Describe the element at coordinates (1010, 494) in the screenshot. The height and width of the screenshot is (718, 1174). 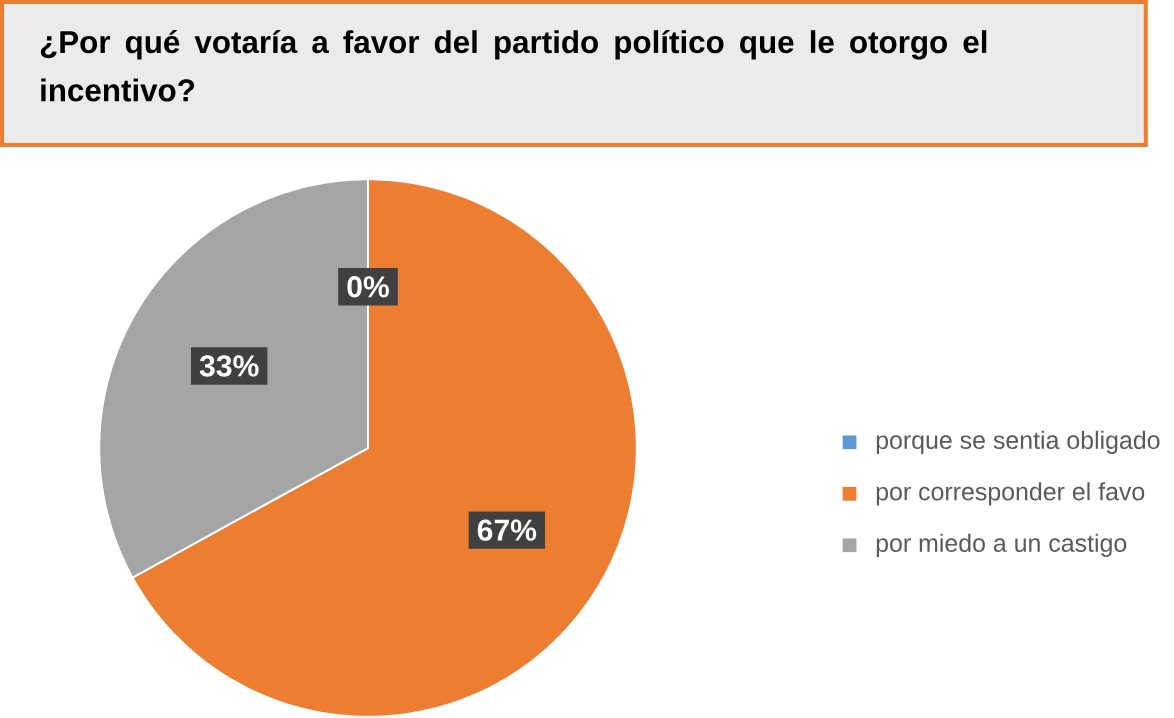
I see `legend-label: por corresponder el favo` at that location.